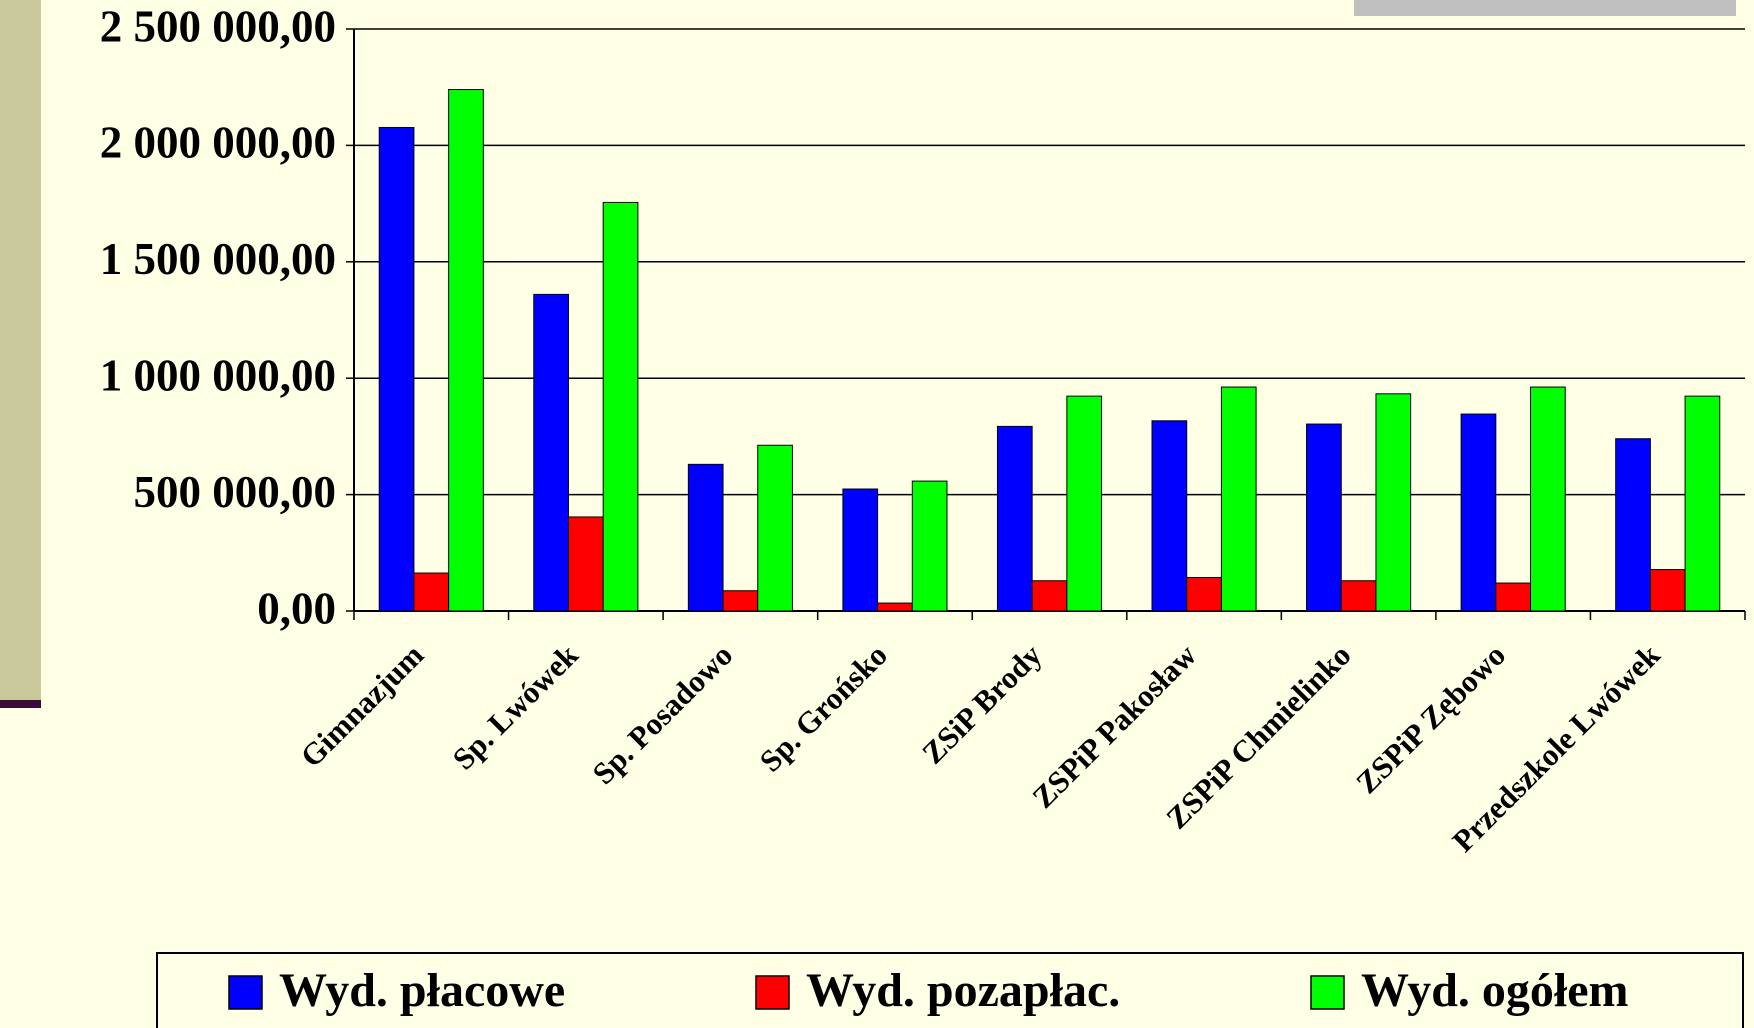 The image size is (1754, 1028). I want to click on legend-label: Wyd. płacowe, so click(422, 990).